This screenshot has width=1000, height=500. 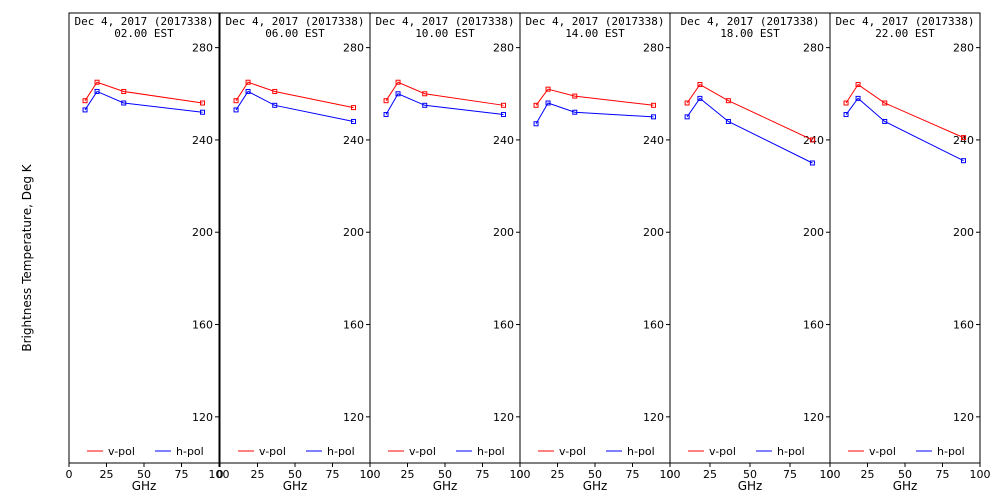 What do you see at coordinates (595, 33) in the screenshot?
I see `panel-time: 14.00 EST` at bounding box center [595, 33].